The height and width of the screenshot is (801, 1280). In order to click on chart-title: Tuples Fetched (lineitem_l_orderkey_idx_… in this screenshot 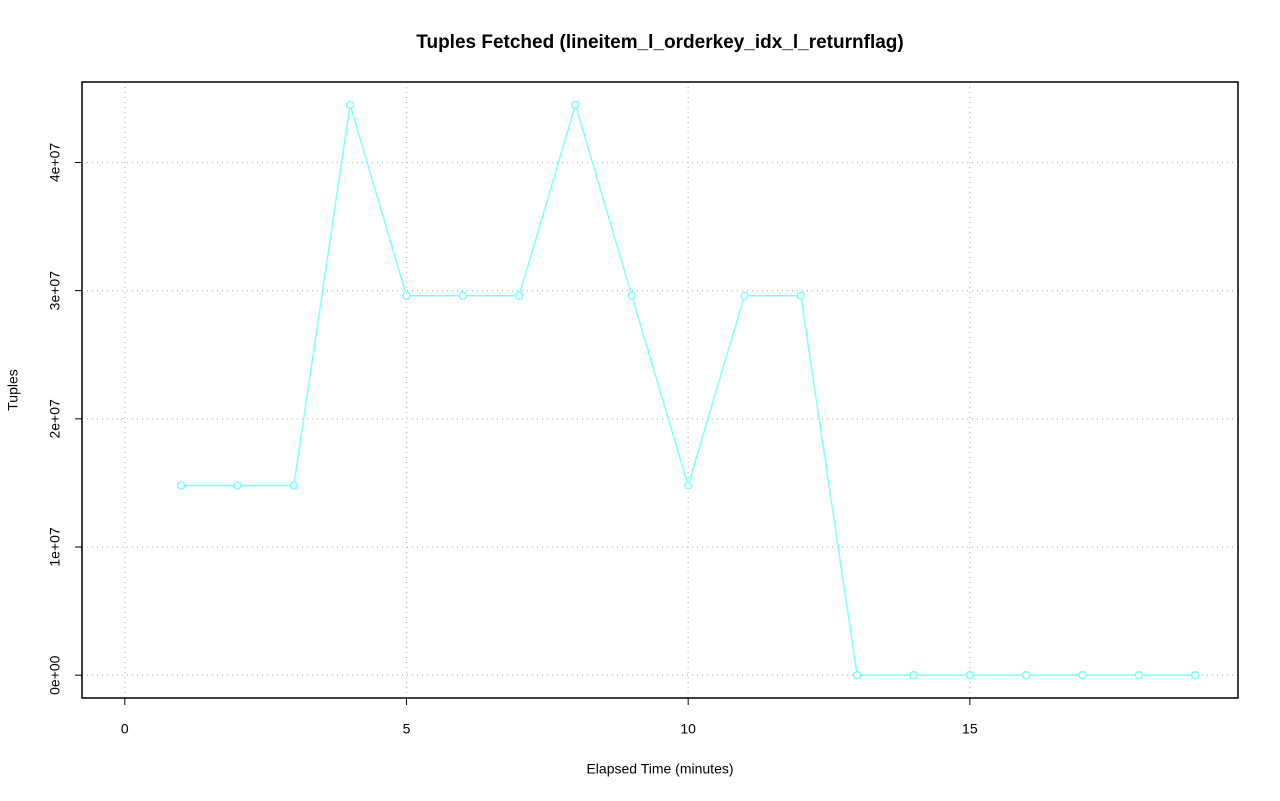, I will do `click(659, 42)`.